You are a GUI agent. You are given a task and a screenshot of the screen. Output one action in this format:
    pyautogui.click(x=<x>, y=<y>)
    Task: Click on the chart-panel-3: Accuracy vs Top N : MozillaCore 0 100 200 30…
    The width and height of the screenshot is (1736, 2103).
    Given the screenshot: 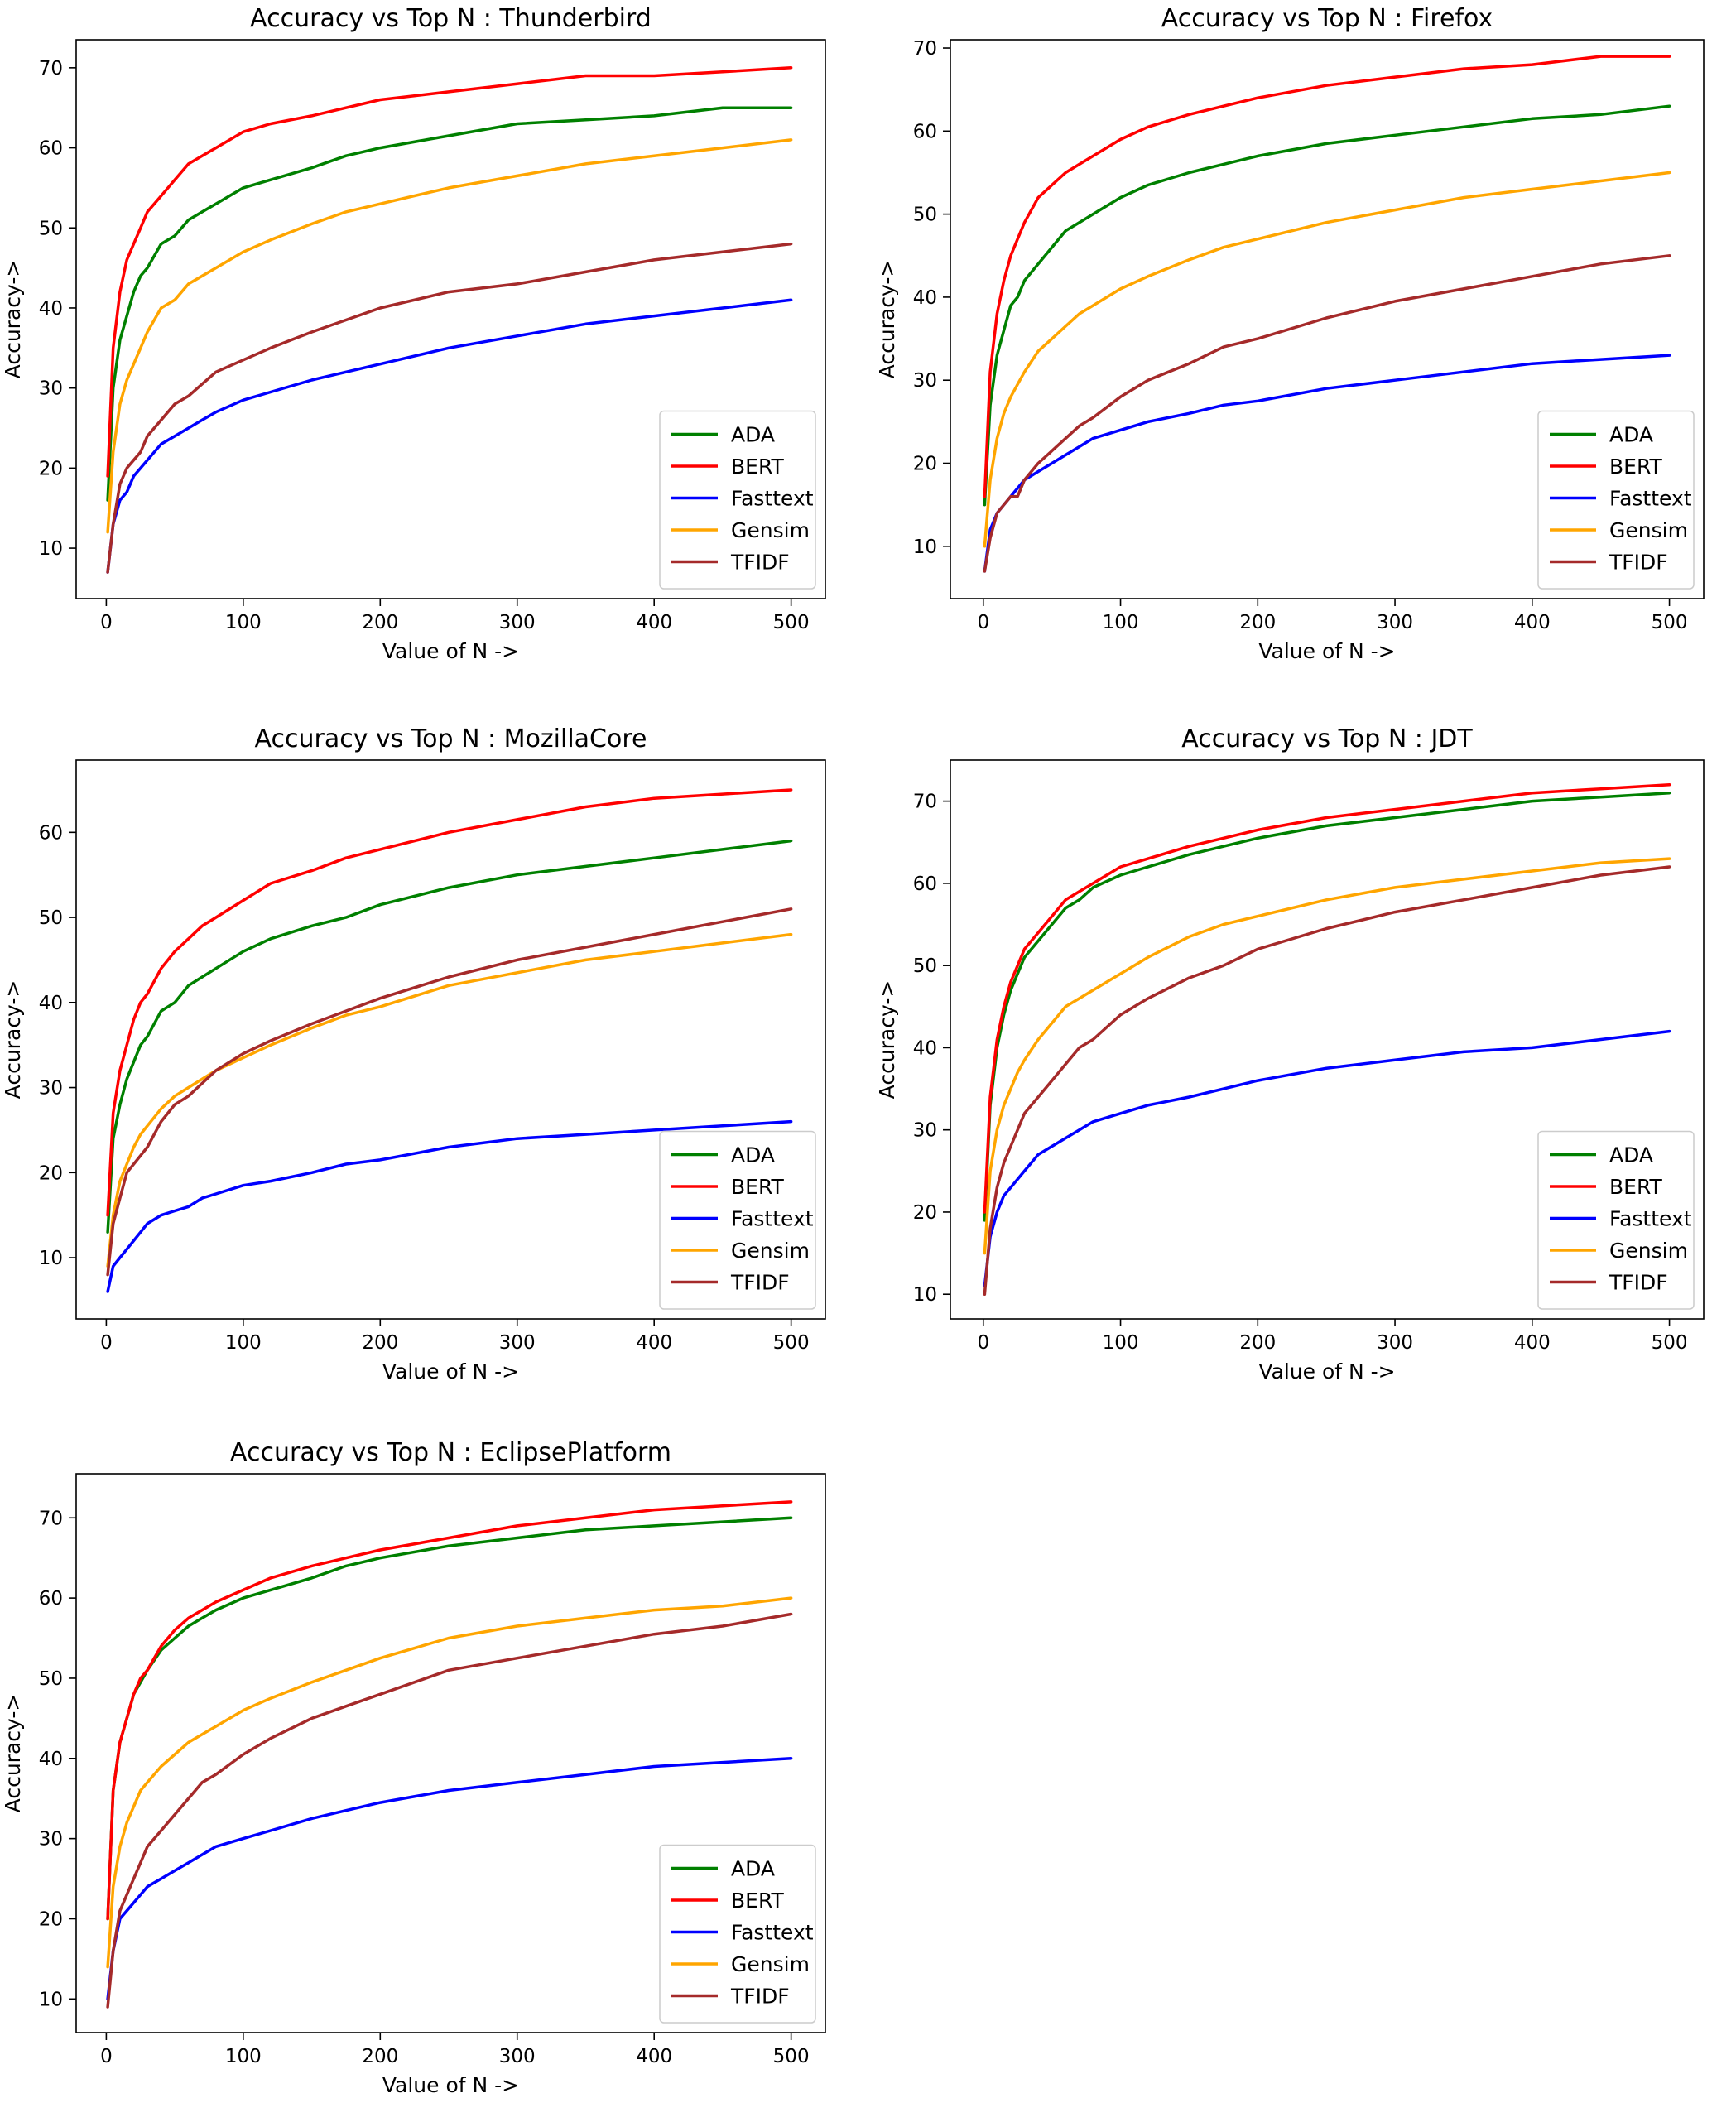 What is the action you would take?
    pyautogui.click(x=413, y=1054)
    